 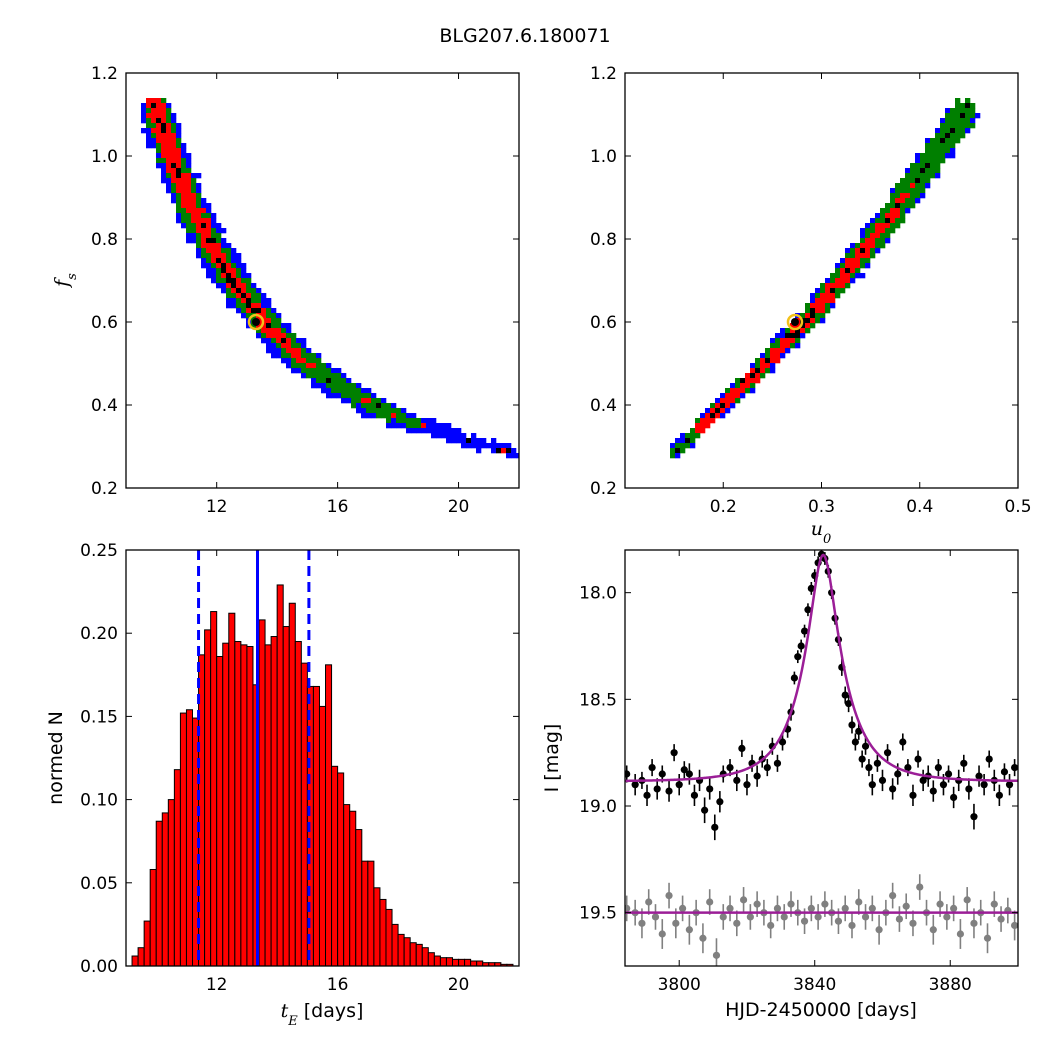 I want to click on y-tick-label: 18.5, so click(x=598, y=700).